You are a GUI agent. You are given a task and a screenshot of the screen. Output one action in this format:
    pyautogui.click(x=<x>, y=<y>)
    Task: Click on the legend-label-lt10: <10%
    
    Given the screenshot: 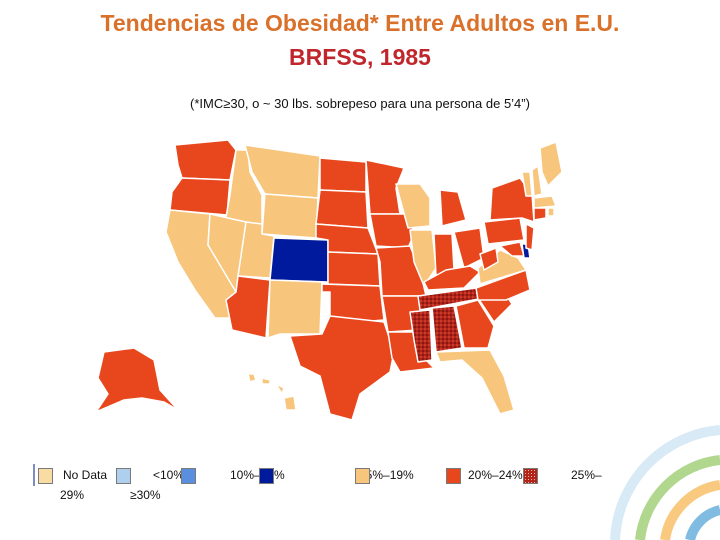 What is the action you would take?
    pyautogui.click(x=169, y=475)
    